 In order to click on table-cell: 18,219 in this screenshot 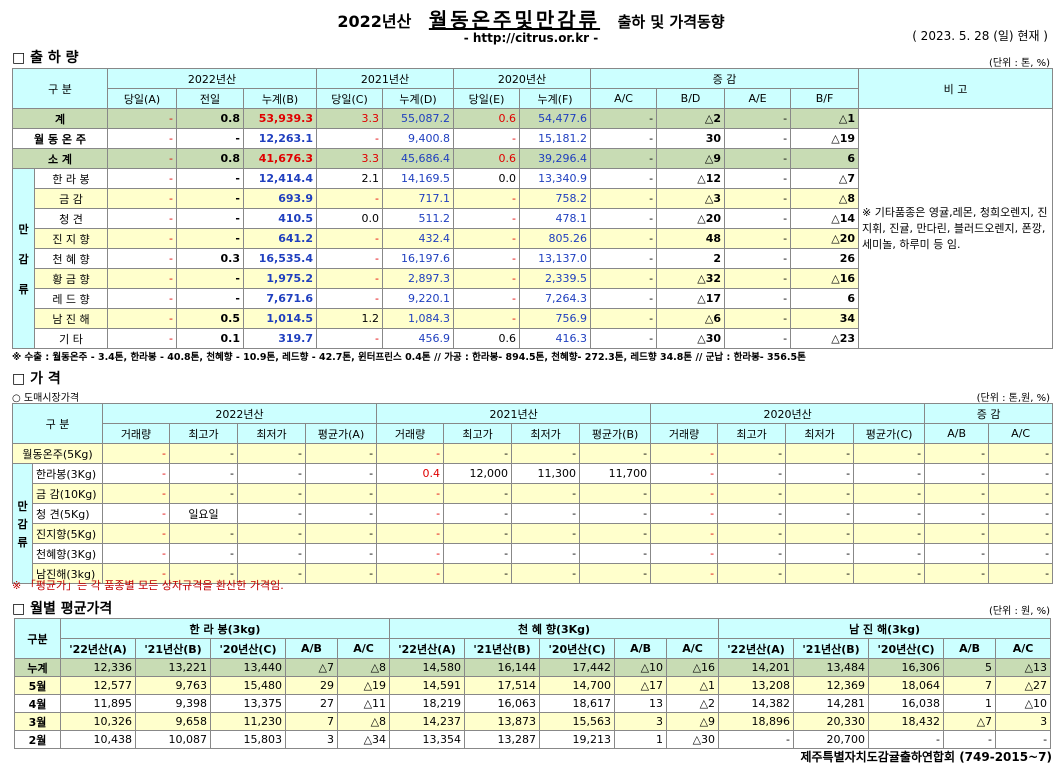, I will do `click(427, 703)`.